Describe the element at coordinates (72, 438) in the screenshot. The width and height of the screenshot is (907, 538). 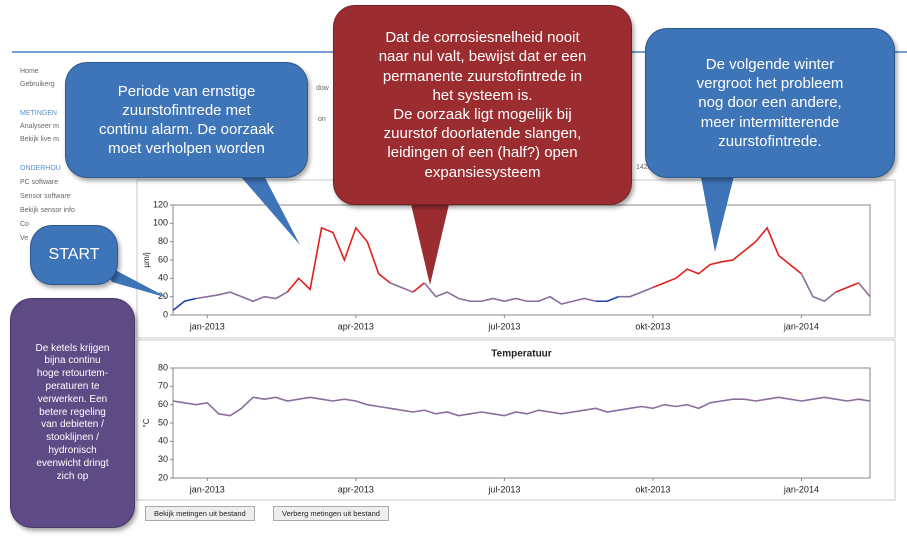
I see `callout-line: stooklijnen /` at that location.